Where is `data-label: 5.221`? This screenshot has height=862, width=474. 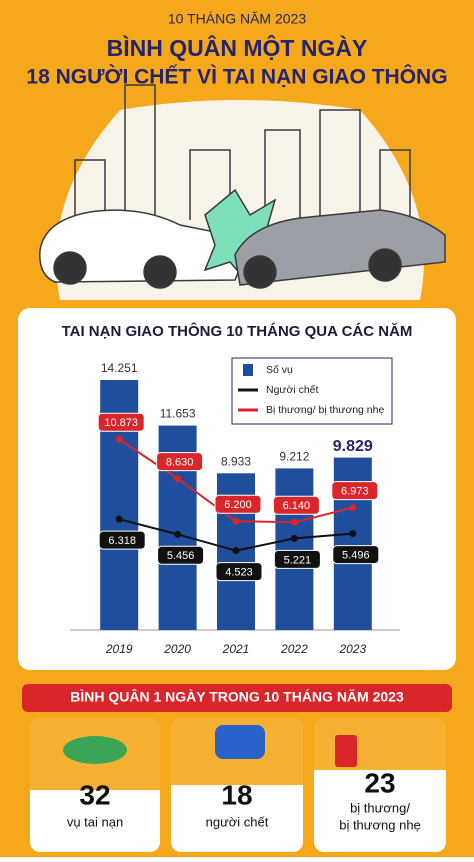 data-label: 5.221 is located at coordinates (298, 560).